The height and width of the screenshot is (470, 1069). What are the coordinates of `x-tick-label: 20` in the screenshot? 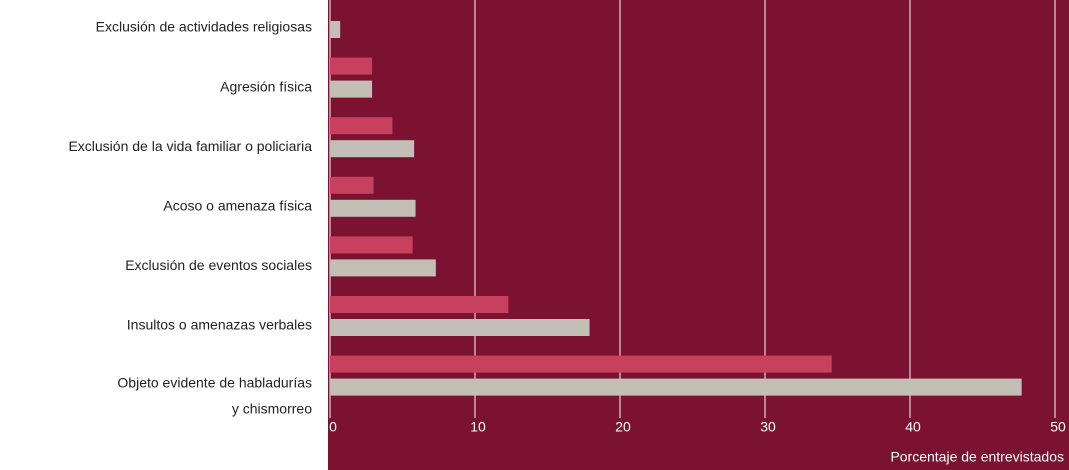 It's located at (623, 427).